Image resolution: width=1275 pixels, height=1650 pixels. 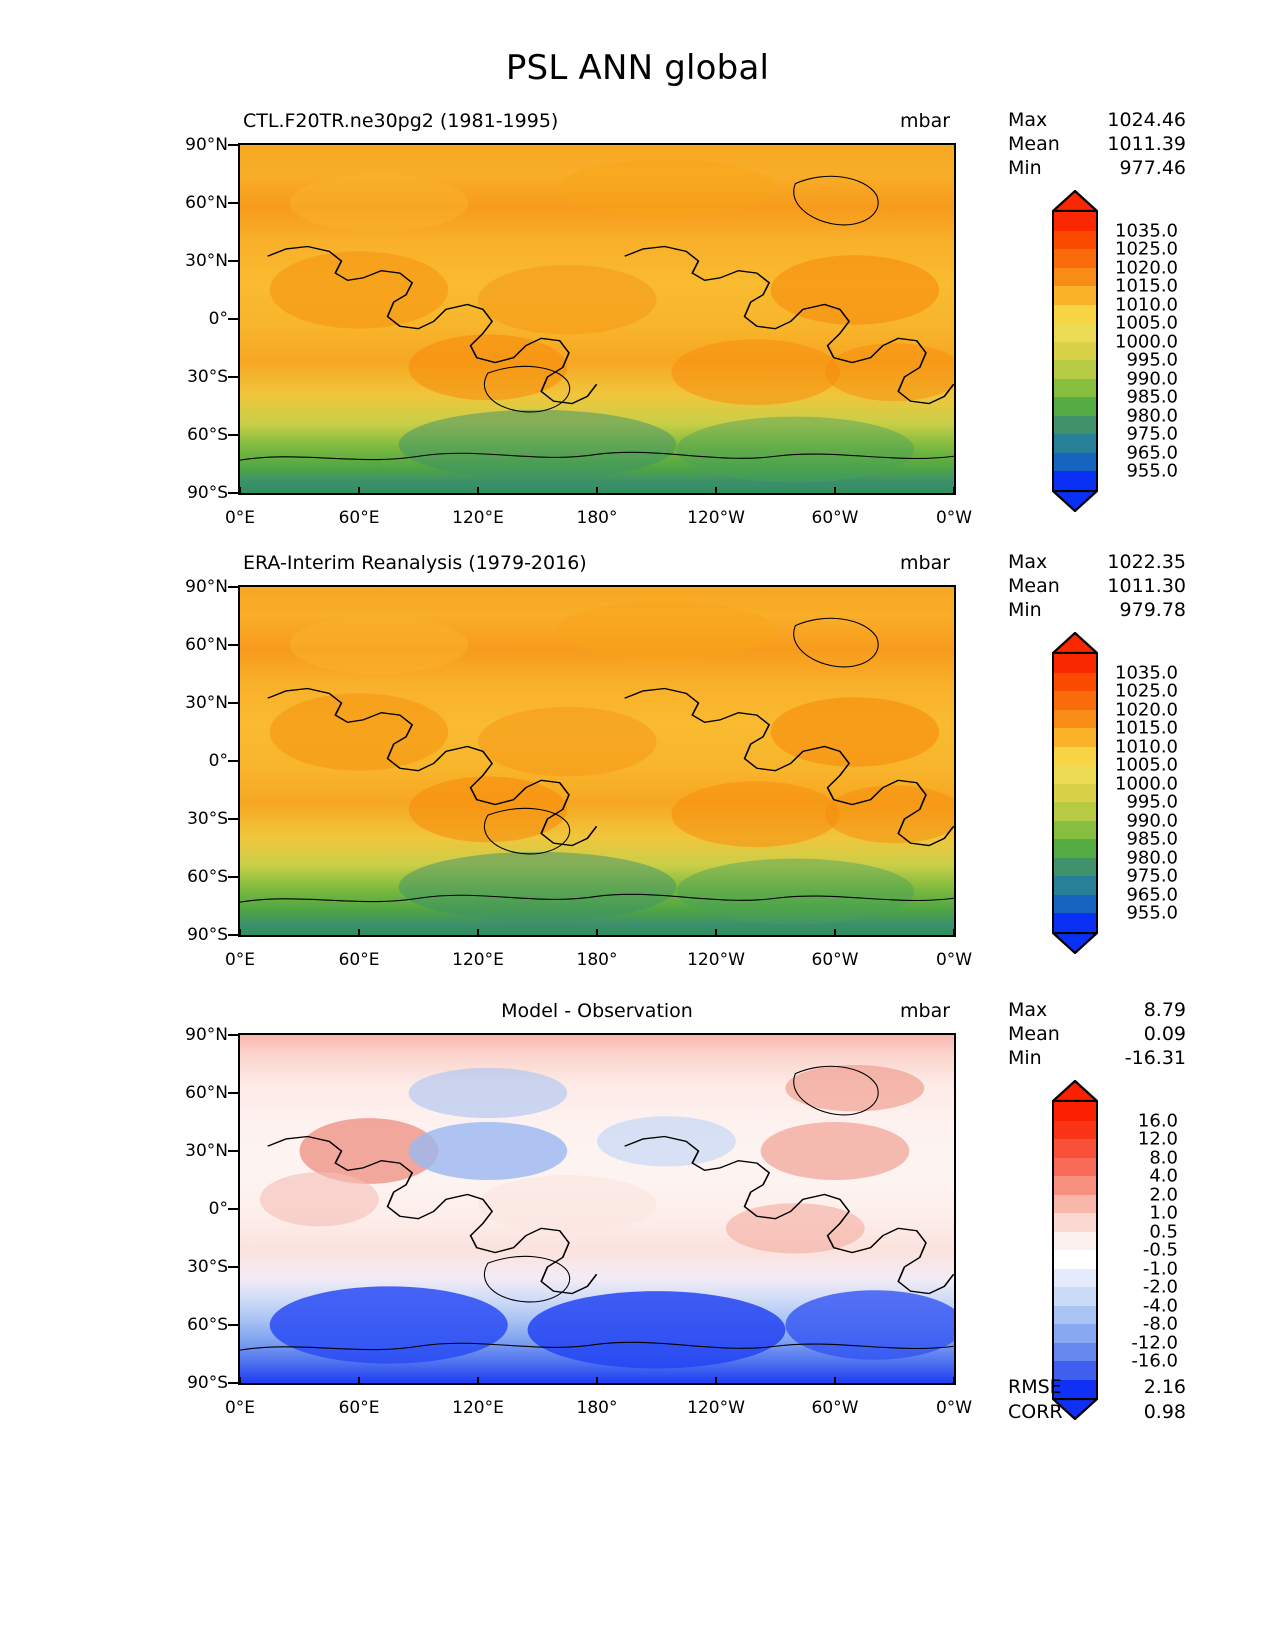 What do you see at coordinates (119, 1209) in the screenshot?
I see `y-axis: 90°N 60°N 30°N 0° 30°S 60°S 90°S` at bounding box center [119, 1209].